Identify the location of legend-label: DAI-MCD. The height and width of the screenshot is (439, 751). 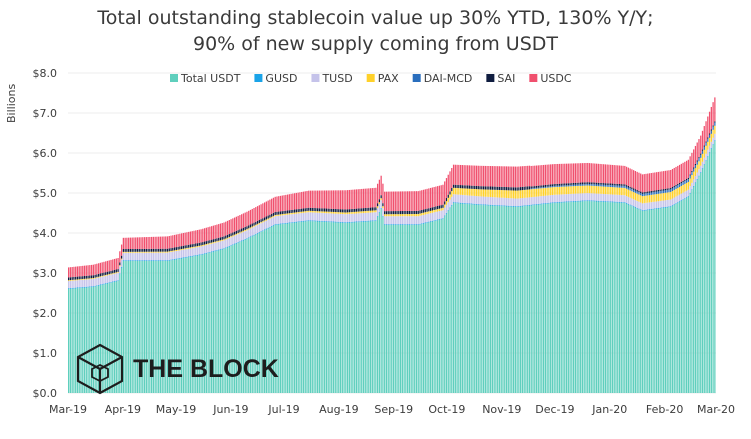
(448, 78).